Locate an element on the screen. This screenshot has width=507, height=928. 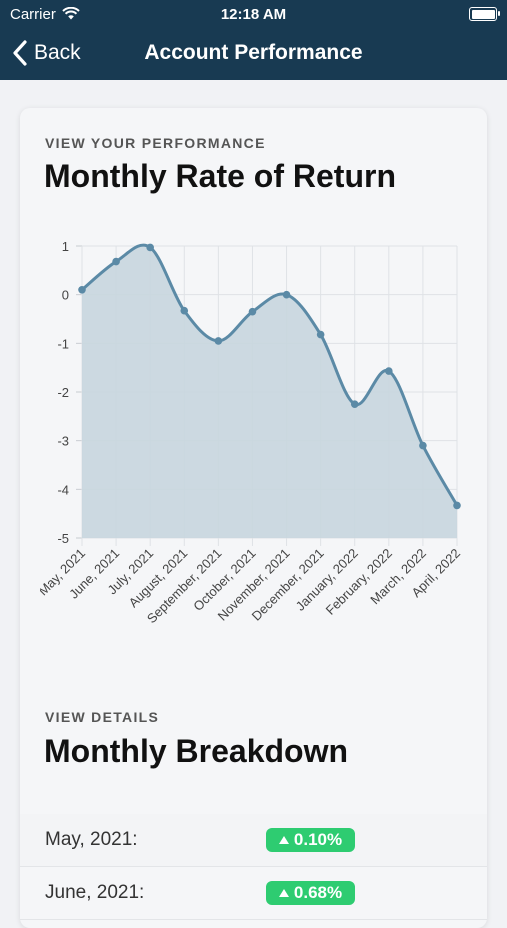
return-value: 0.68% is located at coordinates (318, 892).